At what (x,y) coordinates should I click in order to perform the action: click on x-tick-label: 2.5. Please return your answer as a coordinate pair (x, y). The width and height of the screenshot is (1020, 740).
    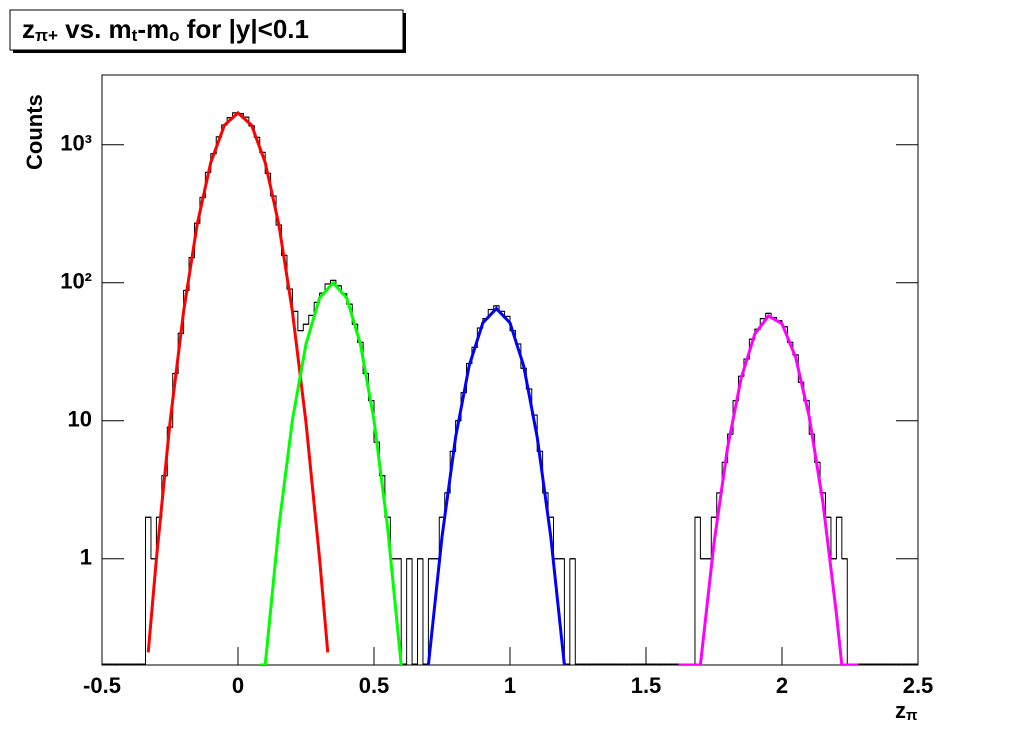
    Looking at the image, I should click on (918, 685).